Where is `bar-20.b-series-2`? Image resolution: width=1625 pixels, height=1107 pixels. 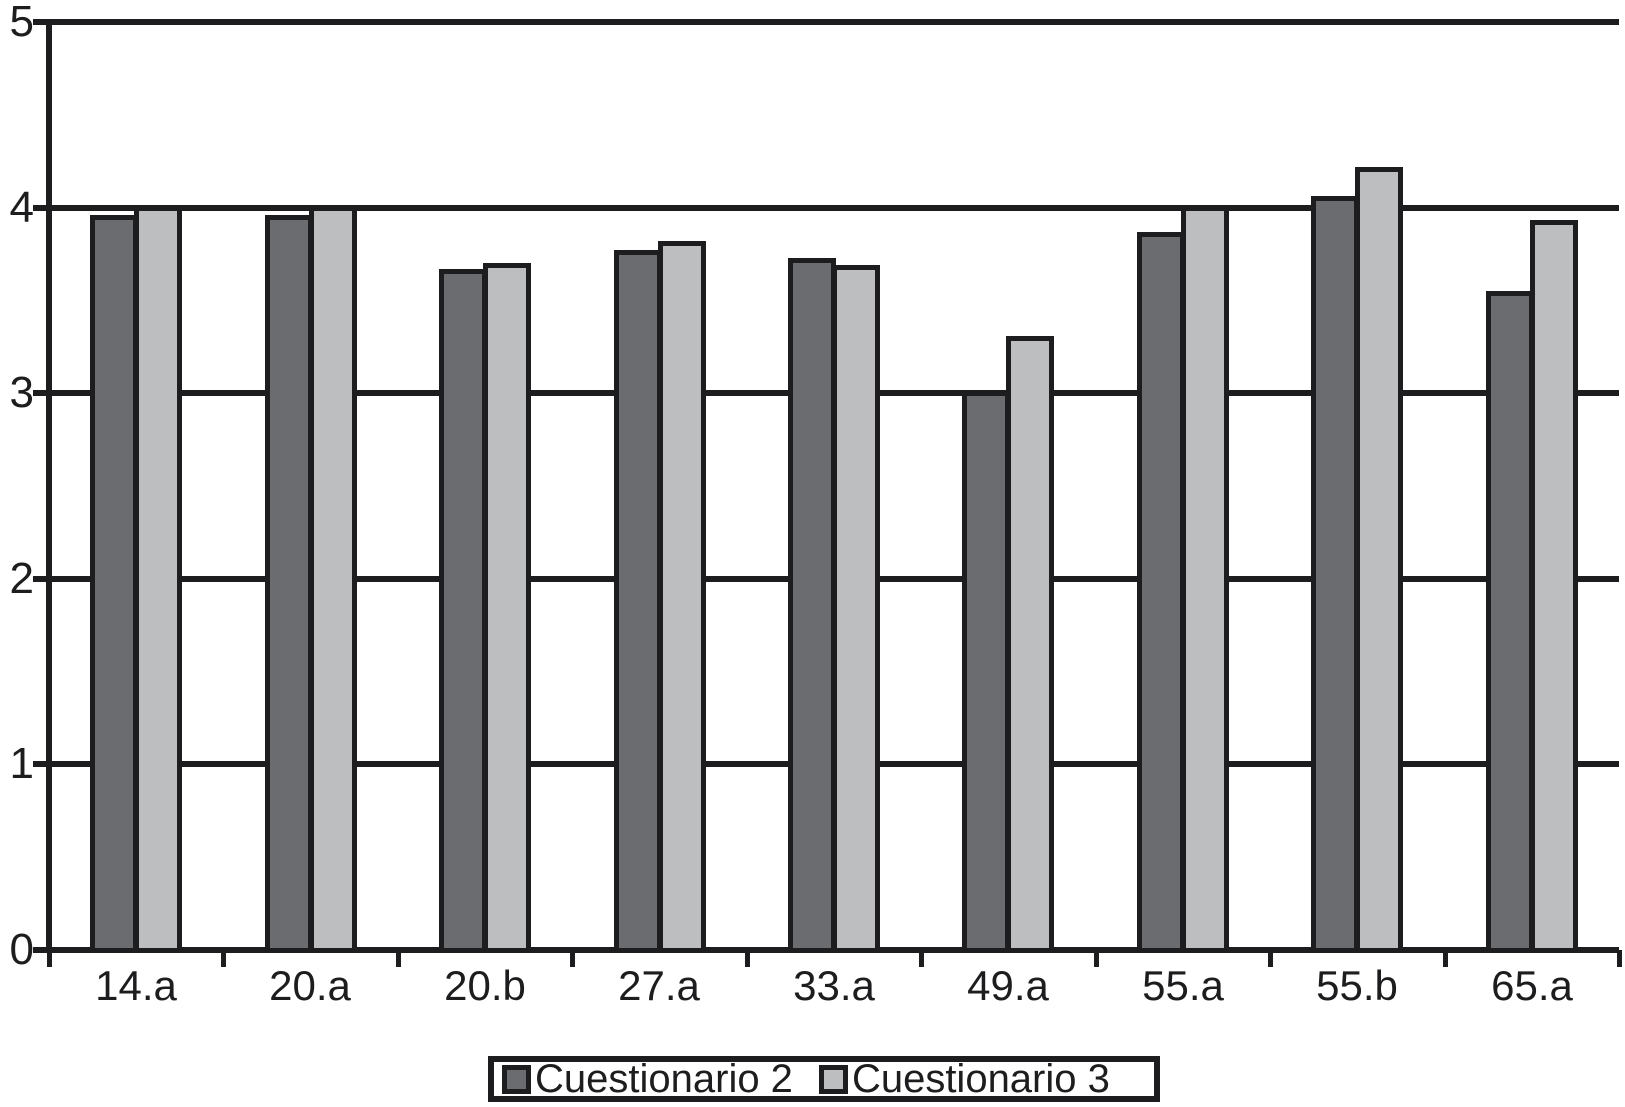
bar-20.b-series-2 is located at coordinates (507, 608).